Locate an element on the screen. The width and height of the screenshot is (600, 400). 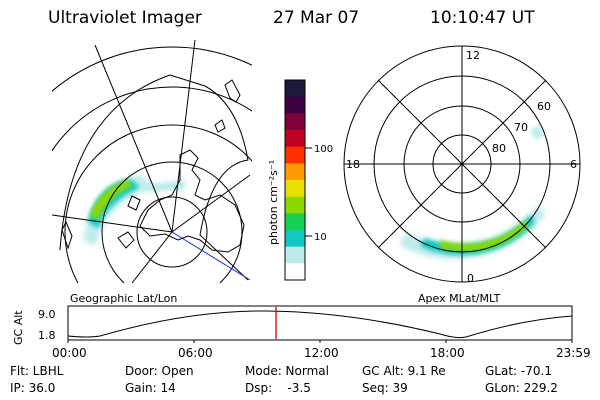
info-mode: Mode: Normal is located at coordinates (287, 371).